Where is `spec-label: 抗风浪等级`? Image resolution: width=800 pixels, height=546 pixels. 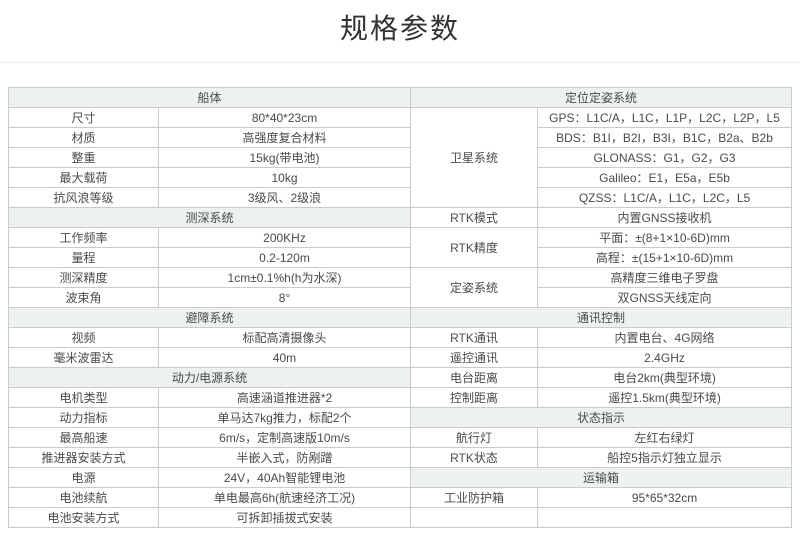 spec-label: 抗风浪等级 is located at coordinates (83, 197).